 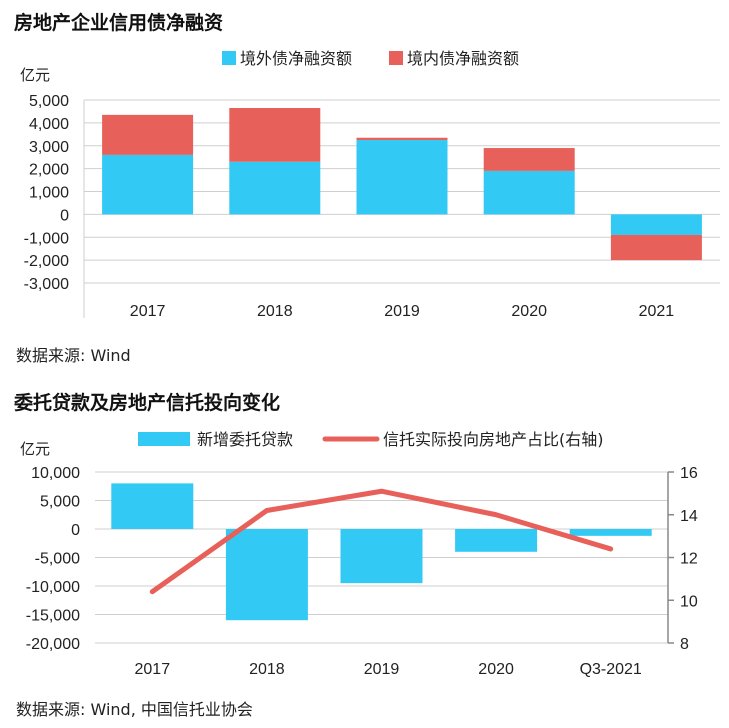 I want to click on chart1-legend: 境外债净融资额 境内债净融资额, so click(x=370, y=58).